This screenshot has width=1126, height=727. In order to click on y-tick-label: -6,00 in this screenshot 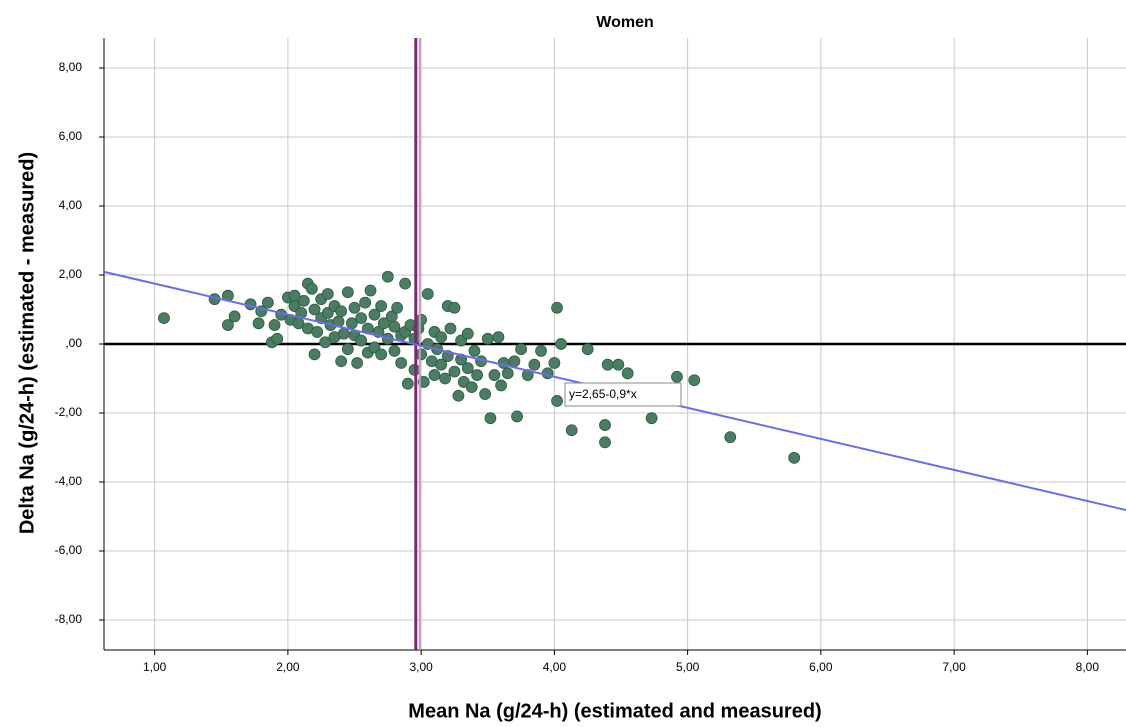, I will do `click(69, 550)`.